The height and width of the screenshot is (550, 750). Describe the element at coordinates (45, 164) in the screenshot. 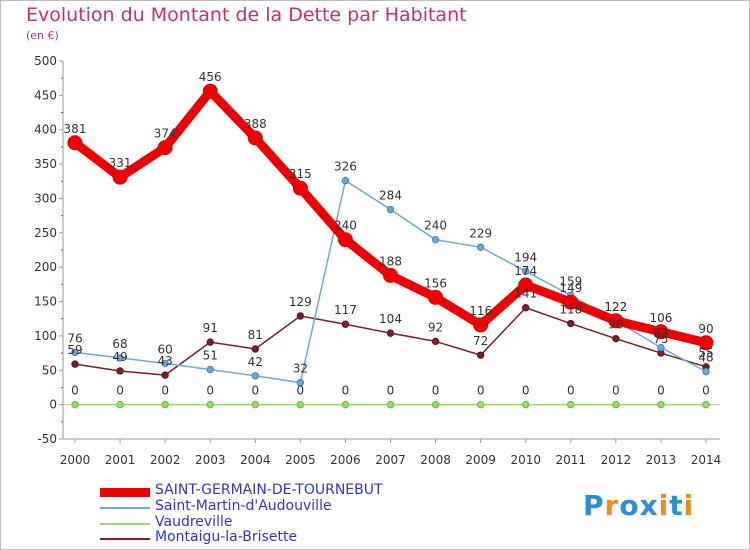

I see `y-tick-label: 350` at that location.